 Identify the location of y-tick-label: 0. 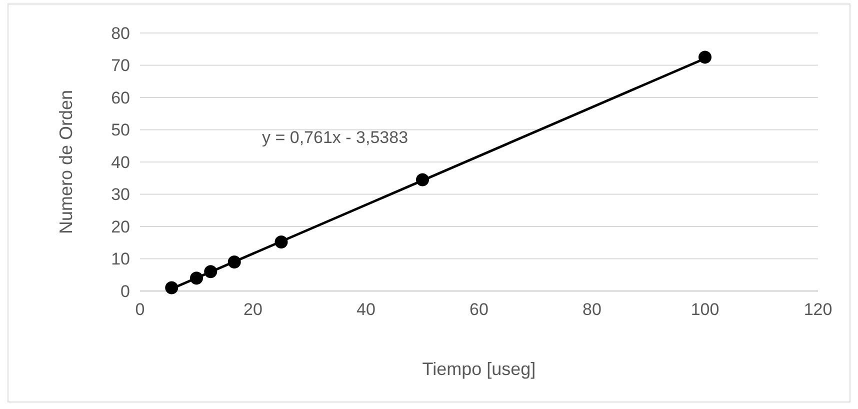
(125, 291).